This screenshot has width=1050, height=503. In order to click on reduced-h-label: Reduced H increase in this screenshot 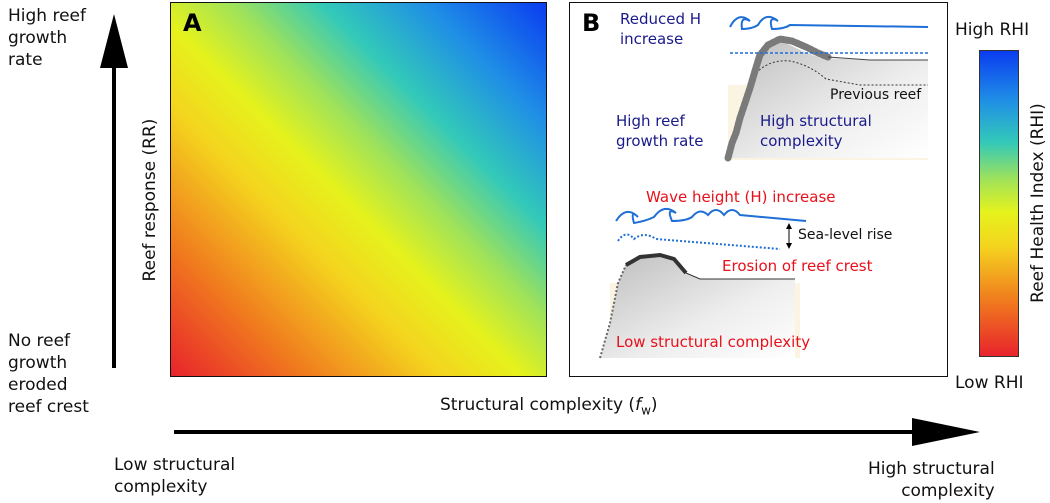, I will do `click(661, 29)`.